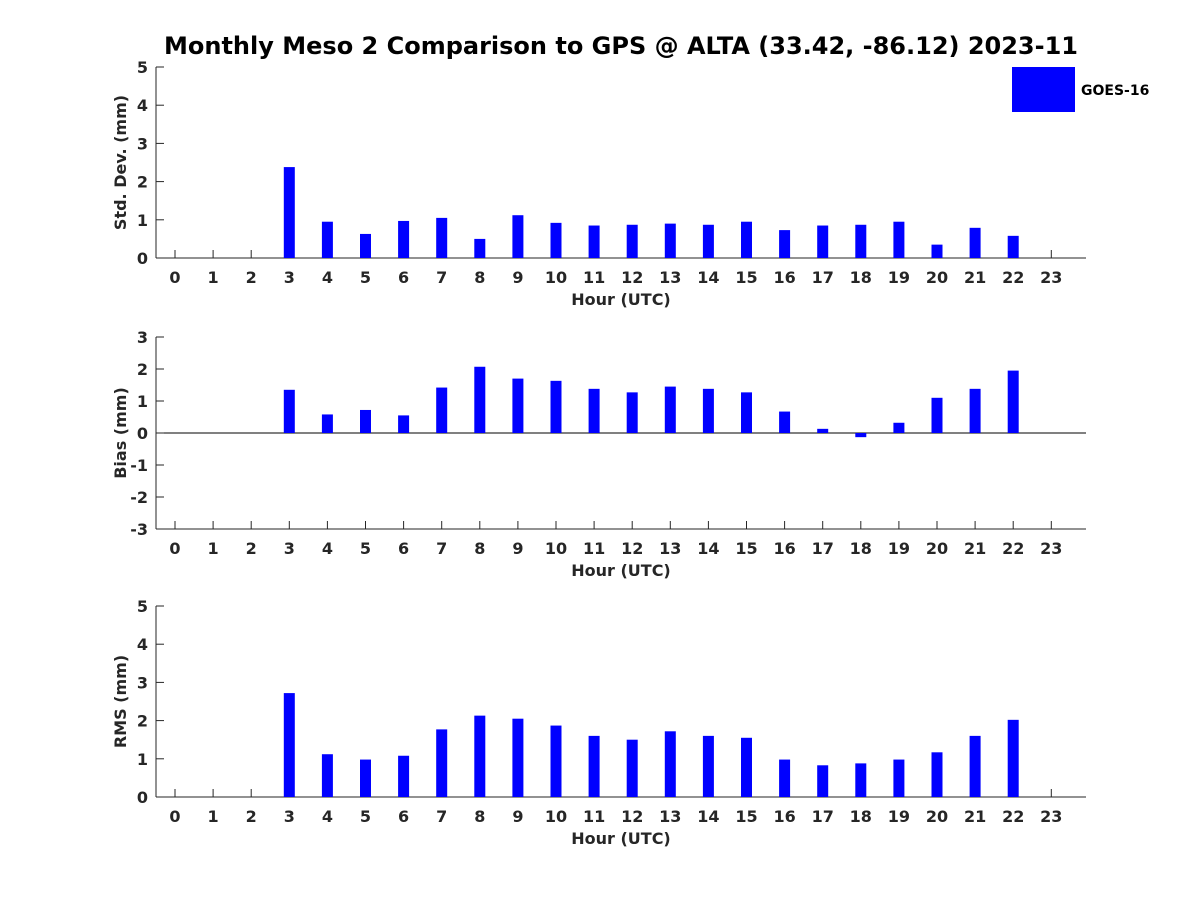 This screenshot has width=1200, height=904. Describe the element at coordinates (1115, 91) in the screenshot. I see `legend-label: GOES-16` at that location.